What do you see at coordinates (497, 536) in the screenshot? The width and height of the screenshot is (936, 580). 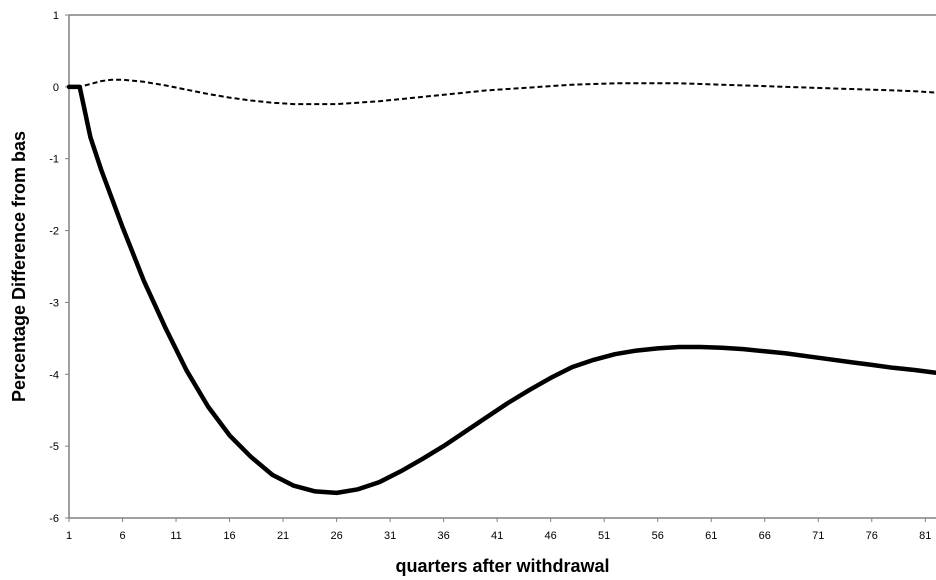 I see `x-tick-label: 41` at bounding box center [497, 536].